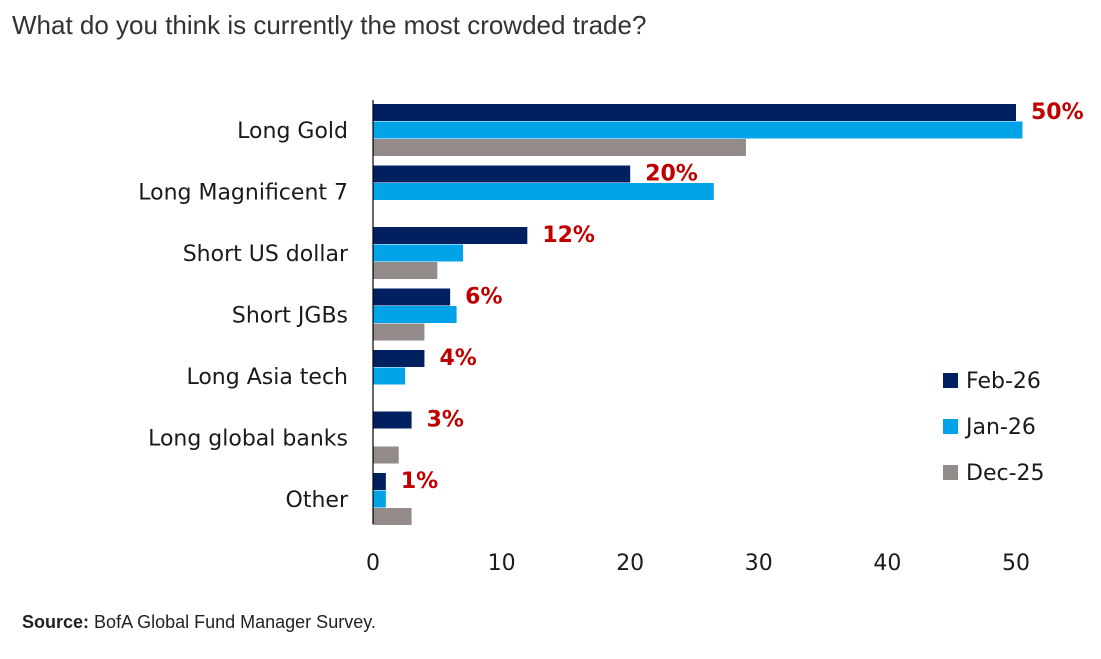 The width and height of the screenshot is (1101, 659). Describe the element at coordinates (243, 193) in the screenshot. I see `category-label: Long Magnificent 7` at that location.